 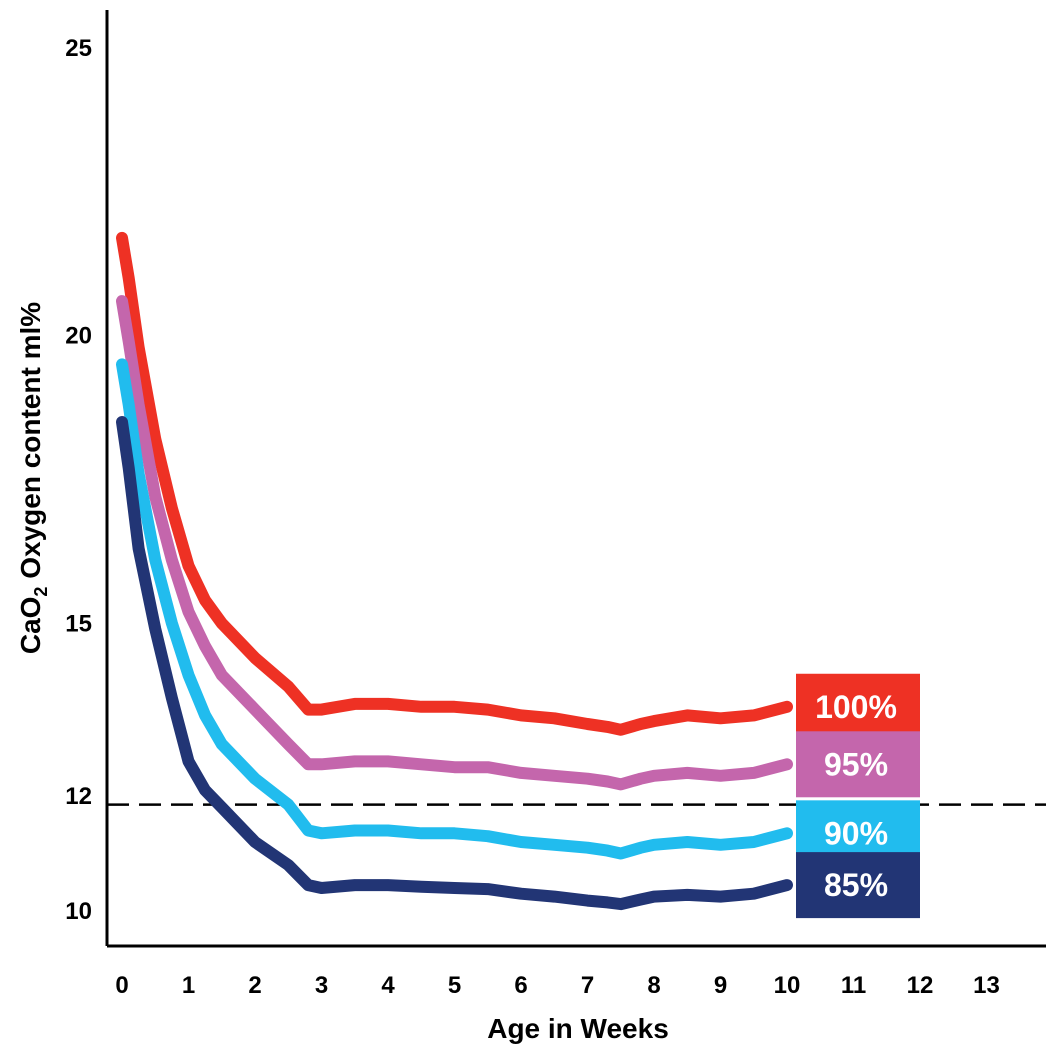 I want to click on y-tick-label: 12, so click(x=78, y=796).